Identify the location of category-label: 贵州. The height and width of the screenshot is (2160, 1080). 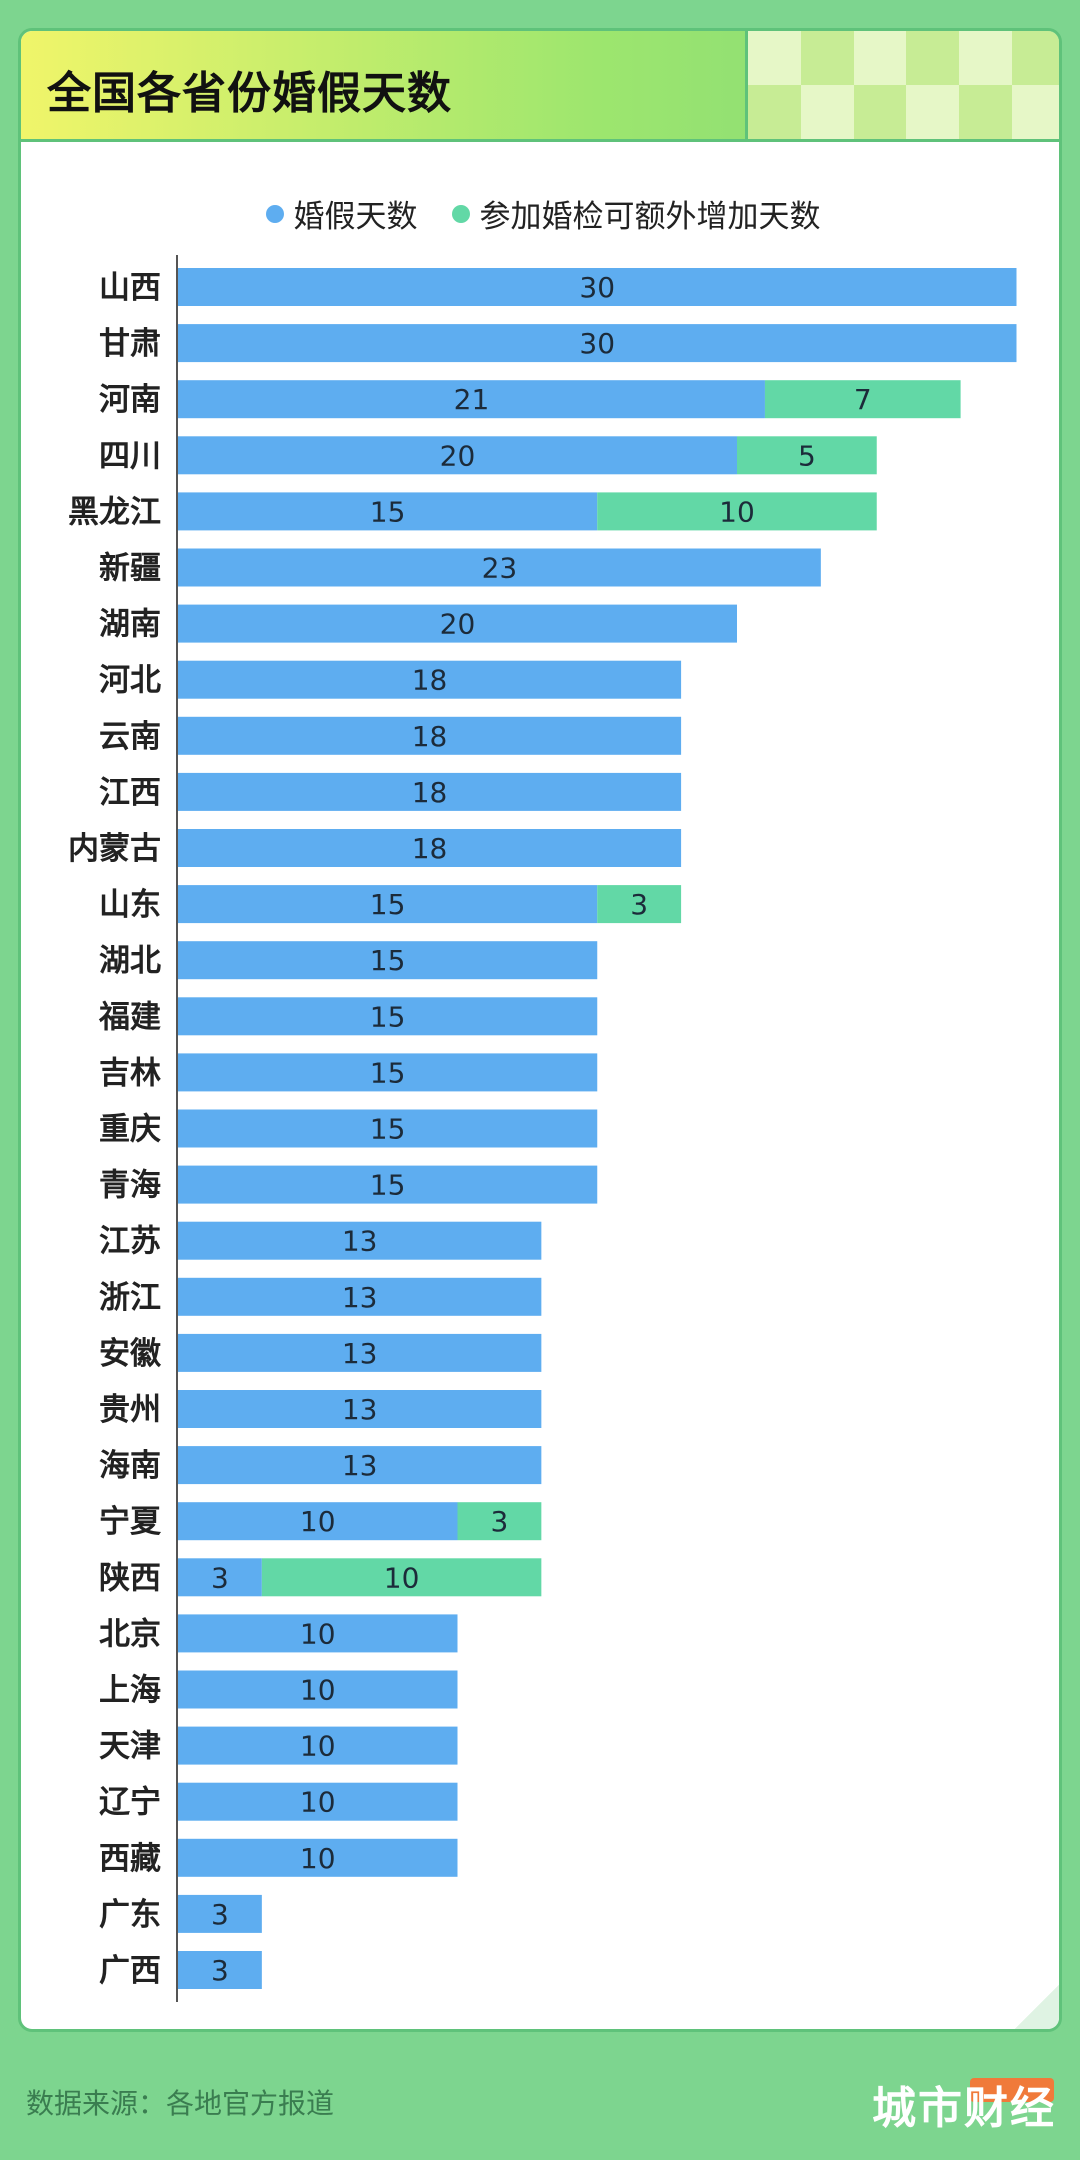
(130, 1410).